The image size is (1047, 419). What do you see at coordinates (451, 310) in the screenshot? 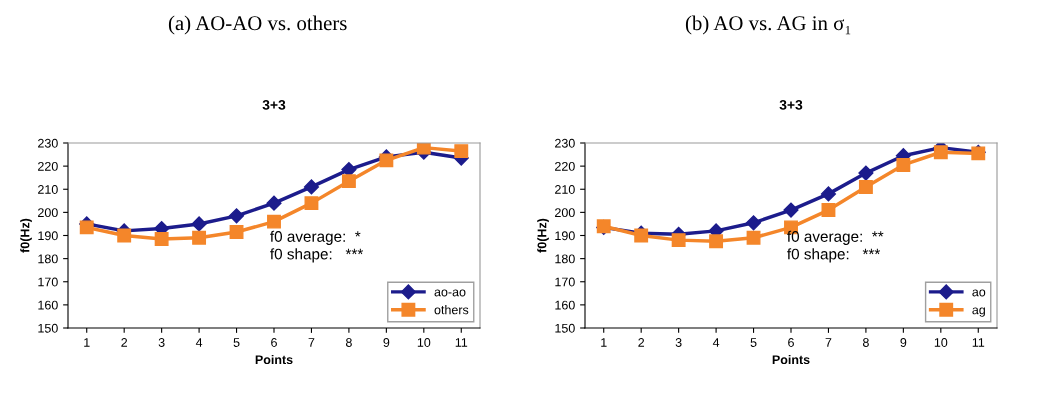
I see `legend-label: others` at bounding box center [451, 310].